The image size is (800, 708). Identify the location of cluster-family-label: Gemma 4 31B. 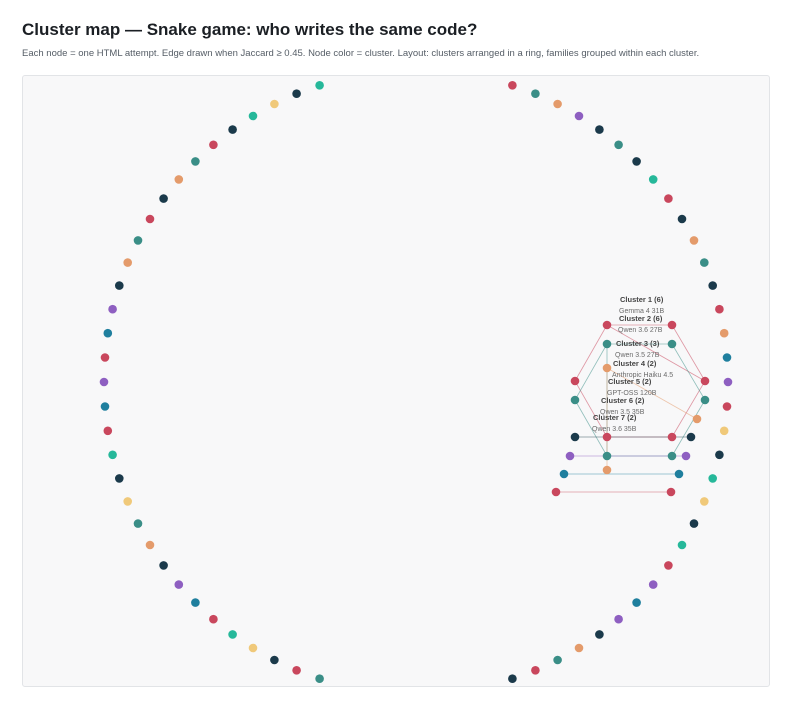
(641, 311).